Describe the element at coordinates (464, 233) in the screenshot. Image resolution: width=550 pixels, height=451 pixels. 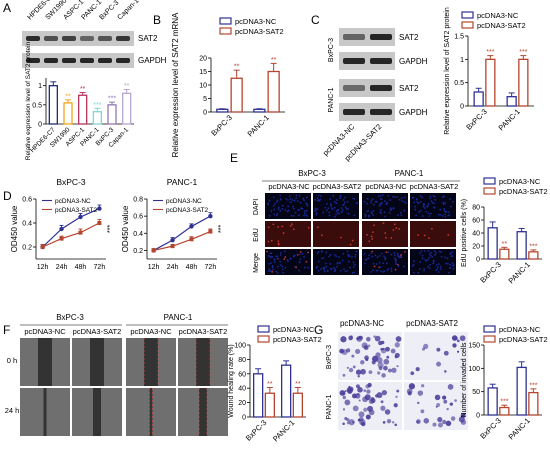
I see `panel-e-y-axis-label: EdU positive cells (%)` at that location.